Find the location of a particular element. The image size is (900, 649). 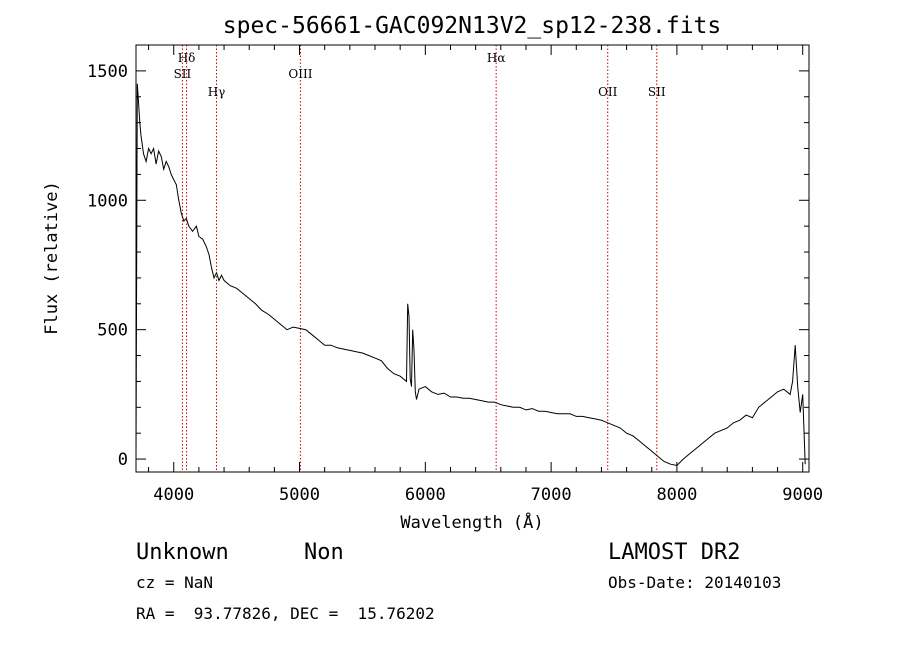

coordinates-label: RA = 93.77826, DEC = 15.76202 is located at coordinates (285, 613).